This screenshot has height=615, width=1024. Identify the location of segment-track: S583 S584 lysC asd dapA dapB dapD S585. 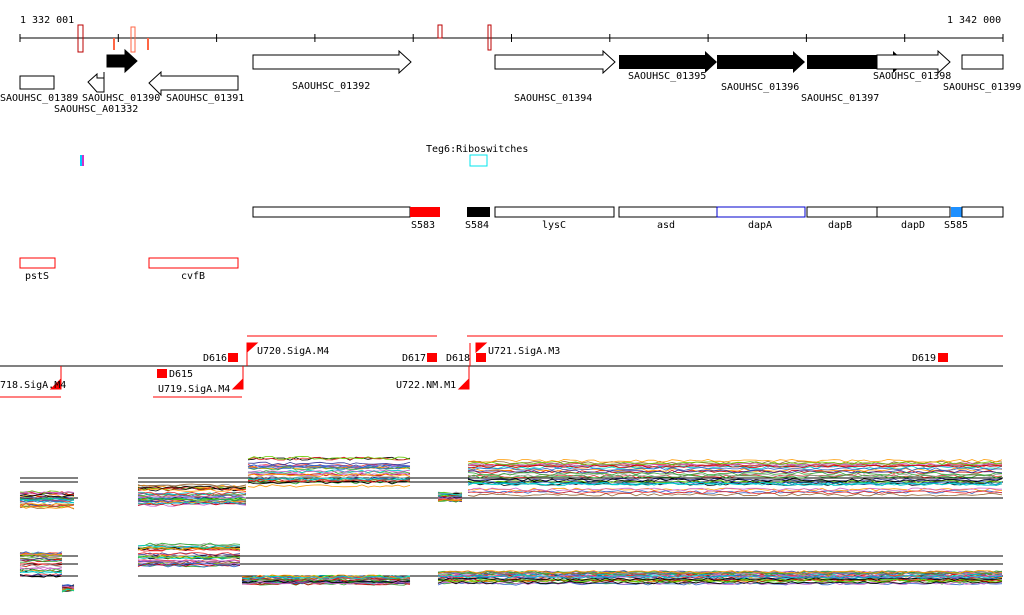
(628, 219).